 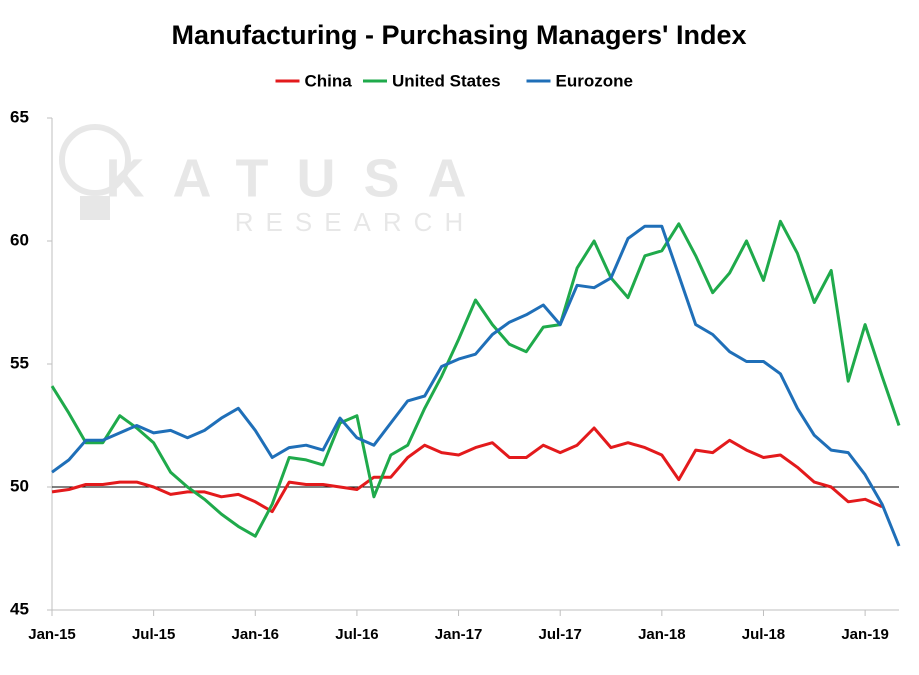 I want to click on legend-item: United States, so click(x=432, y=80).